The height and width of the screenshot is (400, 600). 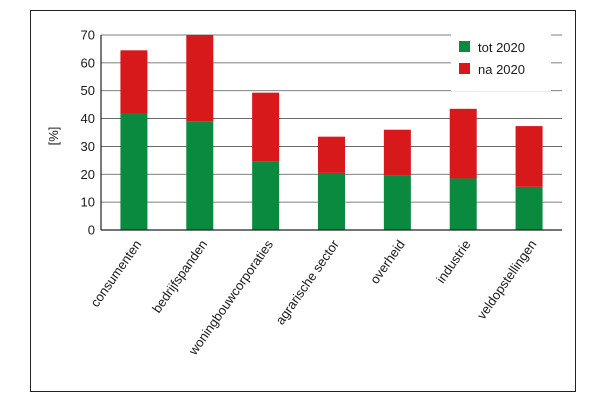 I want to click on y-tick-label: 50, so click(x=88, y=90).